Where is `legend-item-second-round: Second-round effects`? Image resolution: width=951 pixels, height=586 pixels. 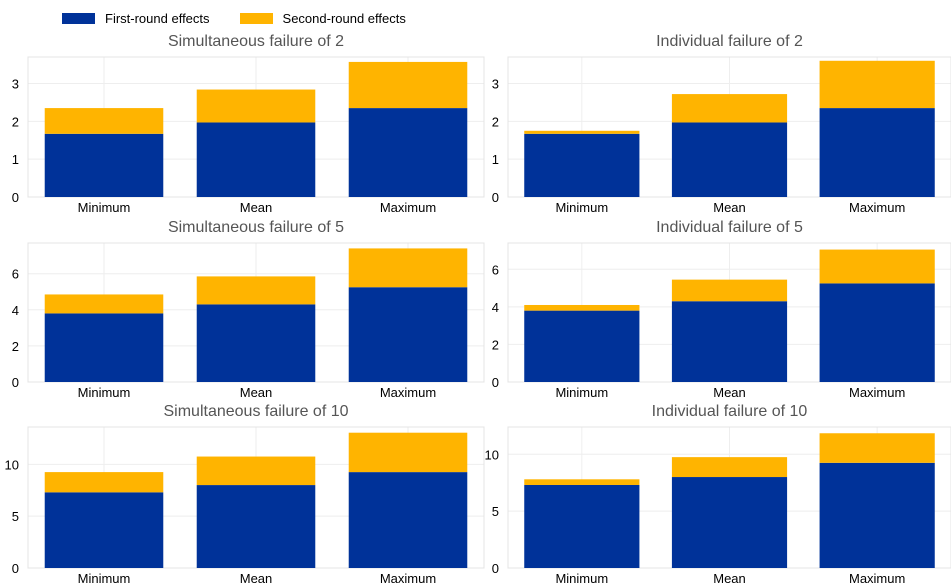
legend-item-second-round: Second-round effects is located at coordinates (322, 18).